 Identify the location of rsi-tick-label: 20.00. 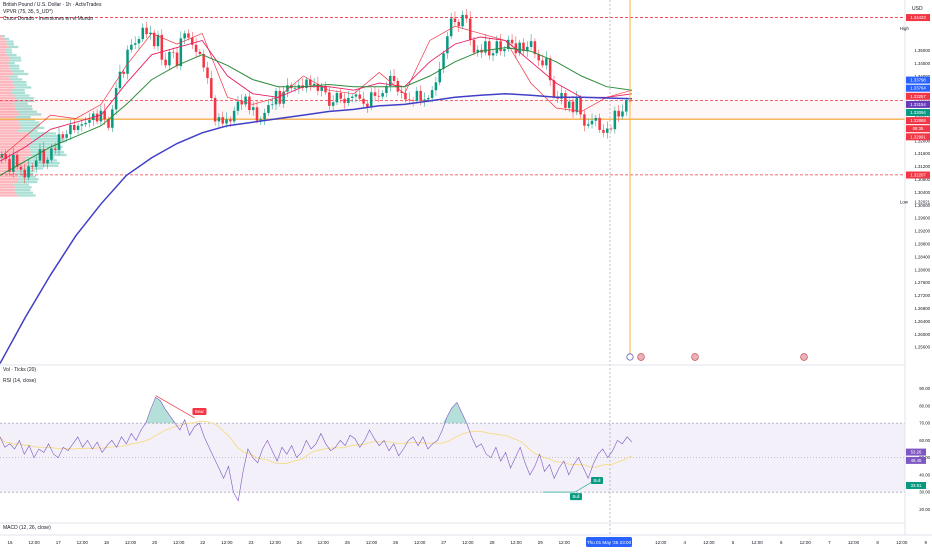
(924, 509).